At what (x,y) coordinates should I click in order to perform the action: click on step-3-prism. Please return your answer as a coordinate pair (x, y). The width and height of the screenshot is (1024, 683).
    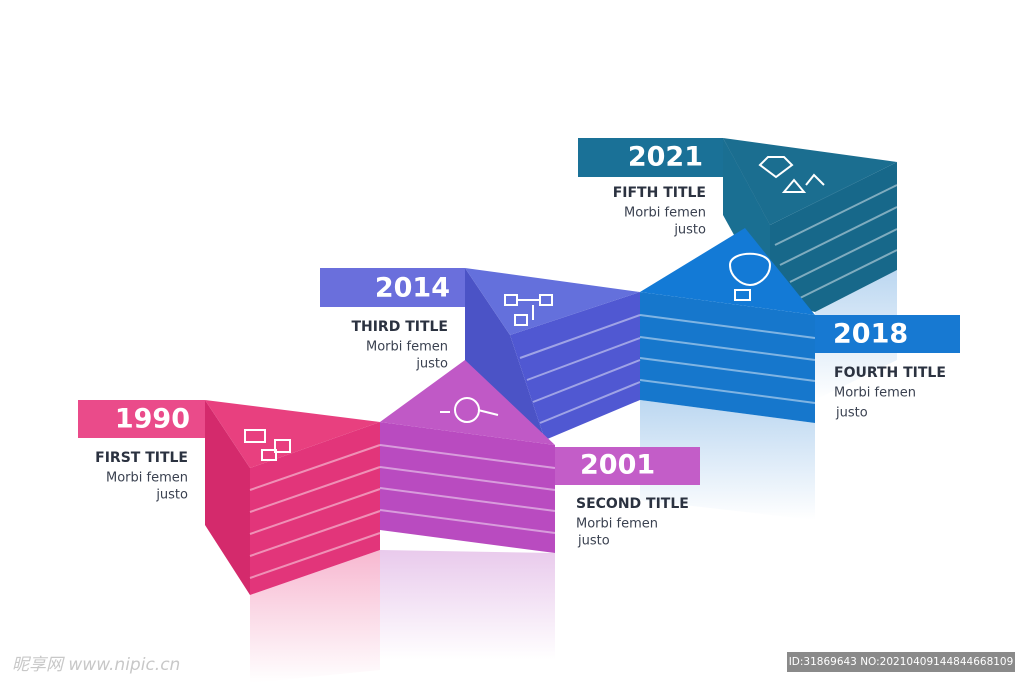
    Looking at the image, I should click on (553, 354).